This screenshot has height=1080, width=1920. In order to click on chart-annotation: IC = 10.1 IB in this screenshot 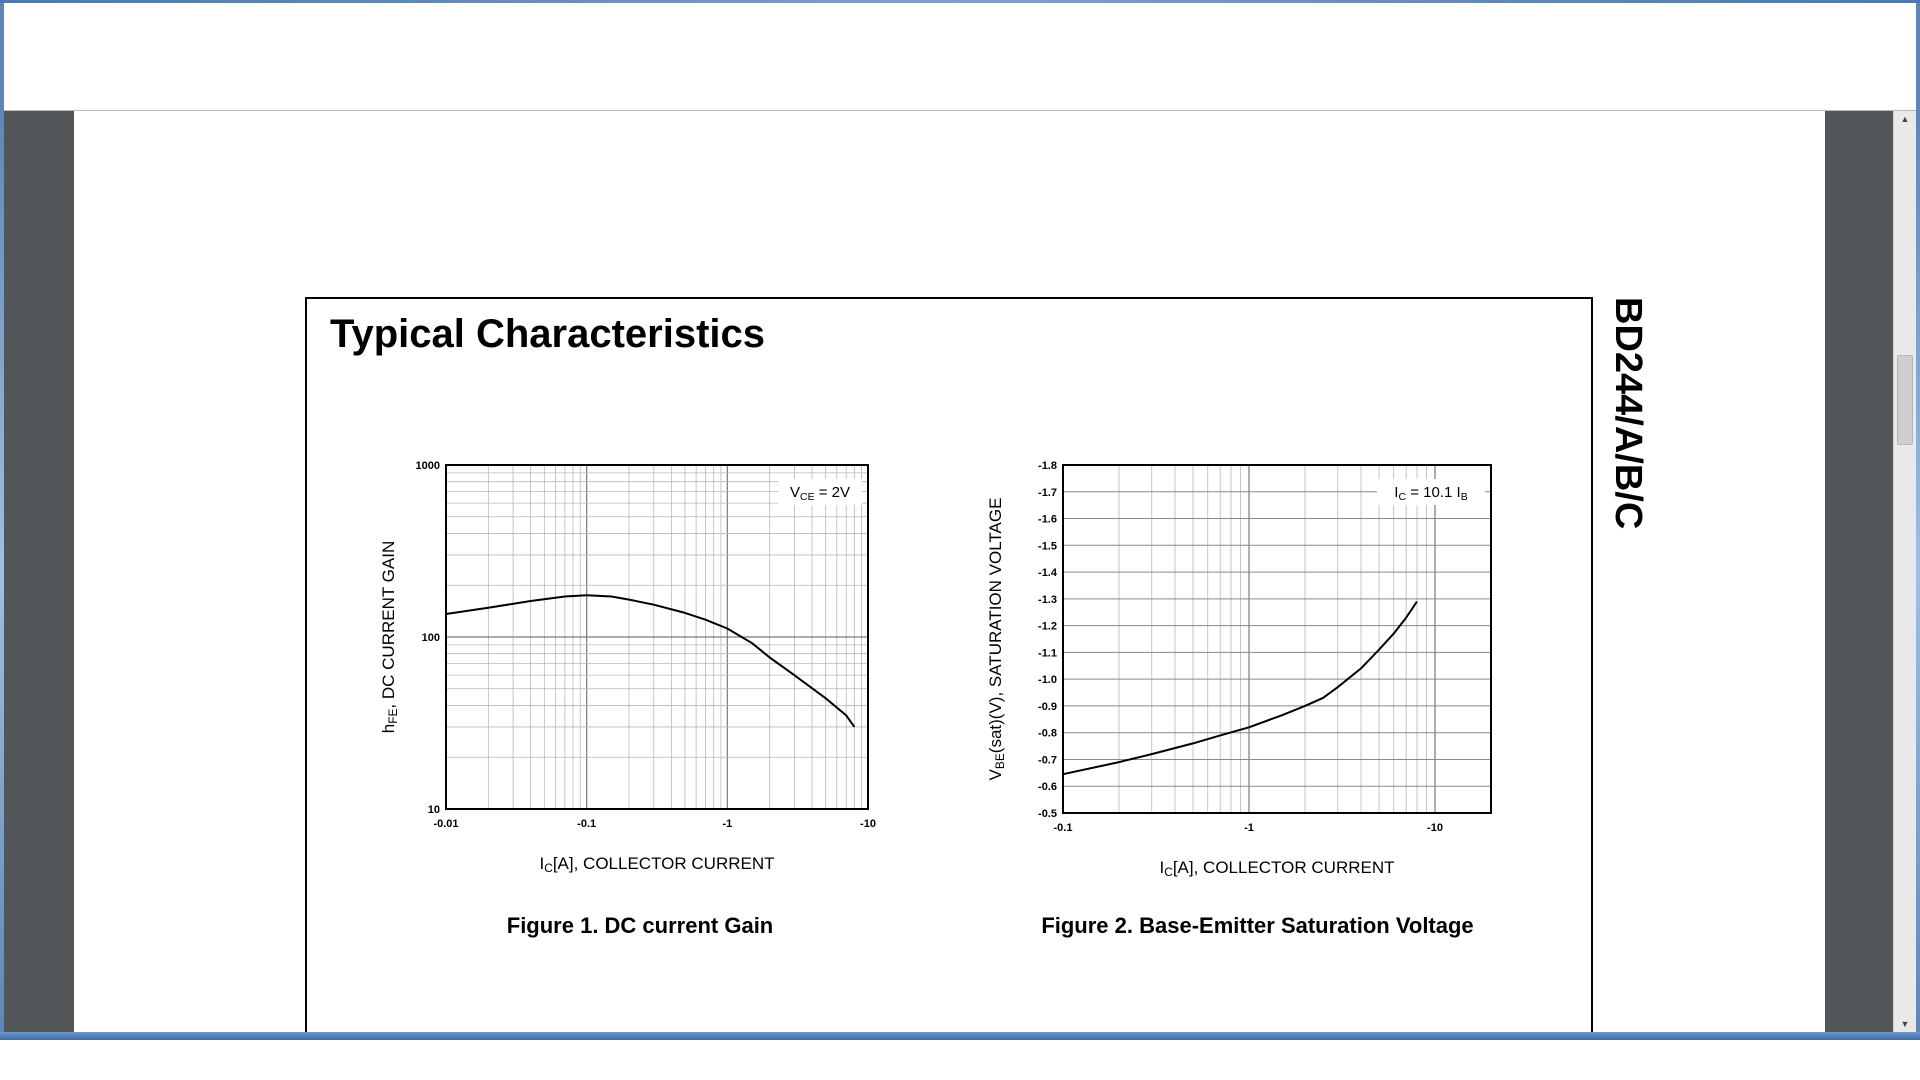, I will do `click(1430, 493)`.